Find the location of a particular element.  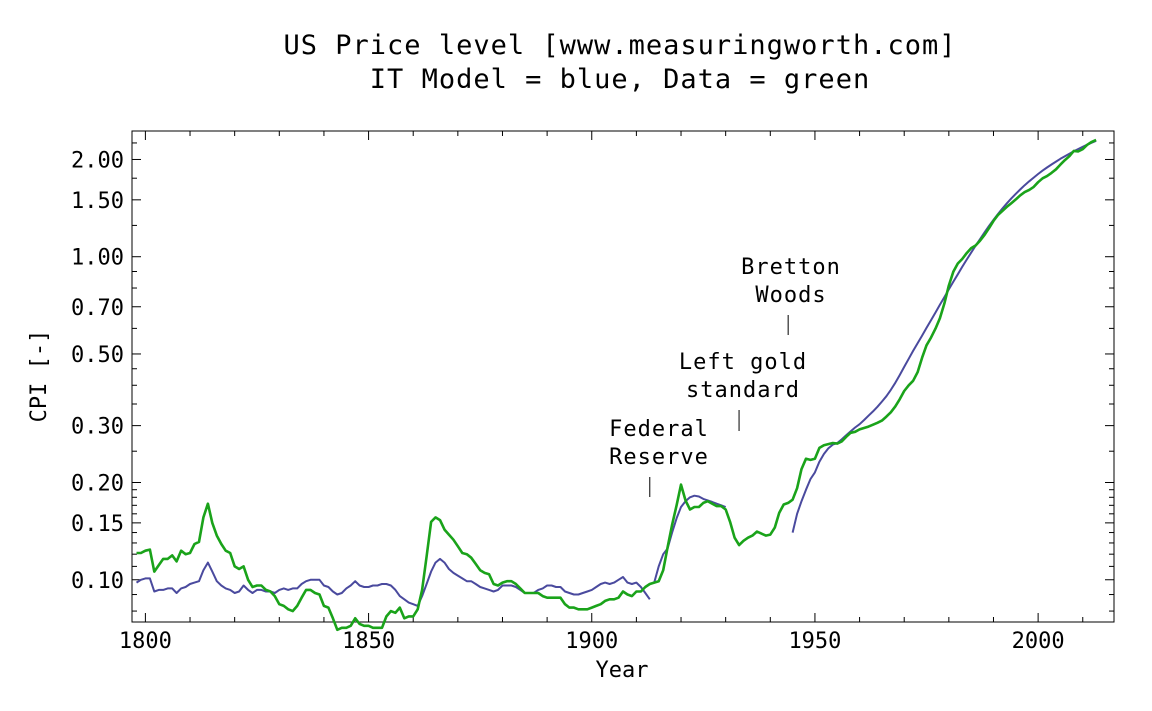

x-axis-title: Year is located at coordinates (622, 670).